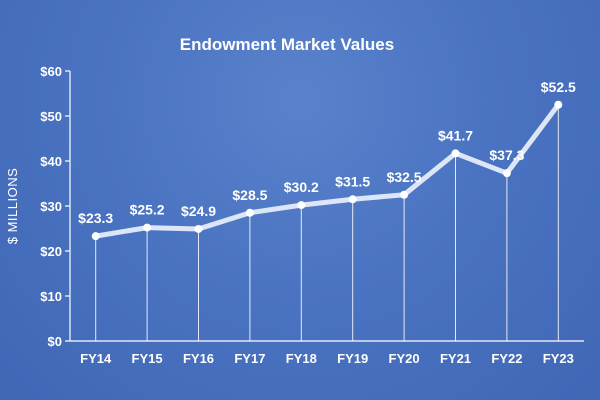 This screenshot has height=400, width=600. Describe the element at coordinates (55, 341) in the screenshot. I see `y-tick-label: $0` at that location.